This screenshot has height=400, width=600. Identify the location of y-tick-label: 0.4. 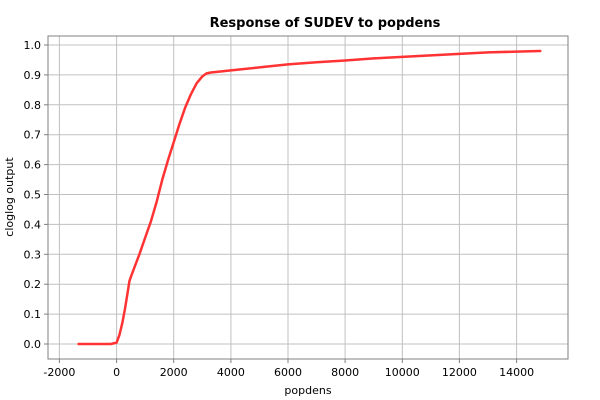
(33, 224).